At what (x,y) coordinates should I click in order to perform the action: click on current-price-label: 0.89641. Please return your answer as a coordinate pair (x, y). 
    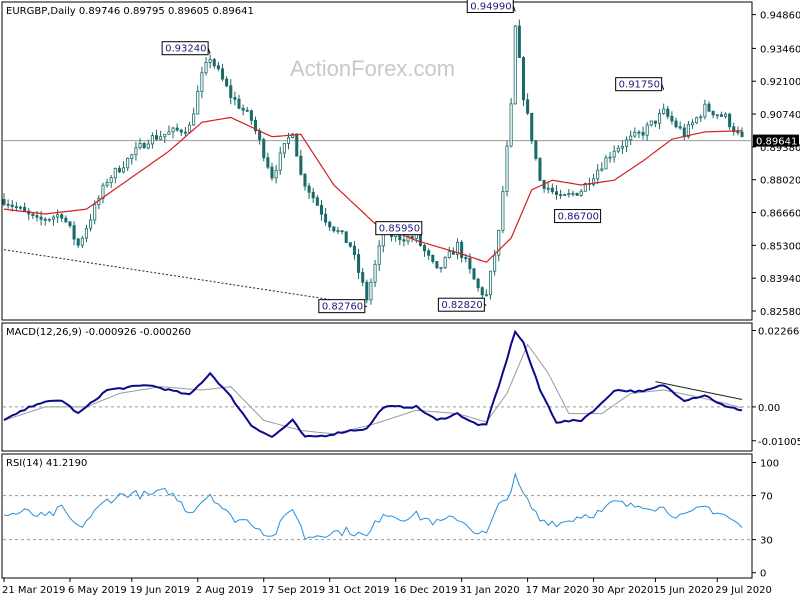
    Looking at the image, I should click on (776, 142).